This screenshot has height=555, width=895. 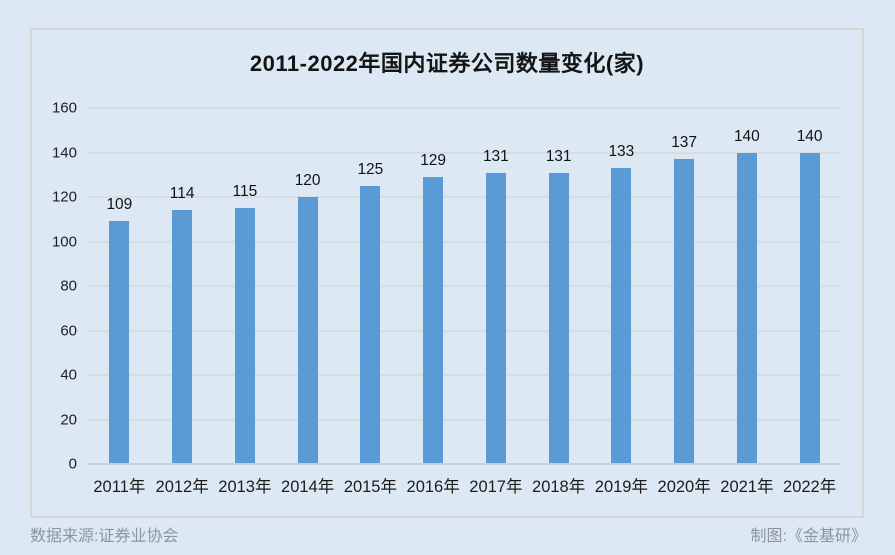 What do you see at coordinates (447, 63) in the screenshot?
I see `chart-title: 2011-2022年国内证券公司数量变化(家)` at bounding box center [447, 63].